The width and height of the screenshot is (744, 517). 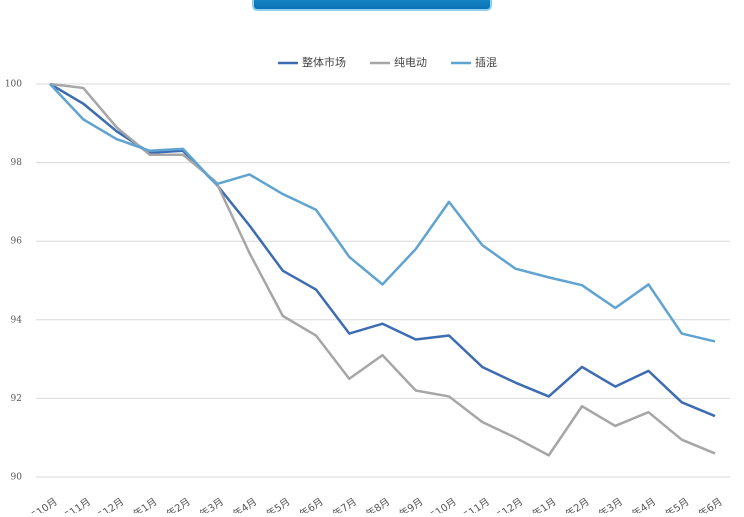 What do you see at coordinates (17, 242) in the screenshot?
I see `y-tick-label: 96` at bounding box center [17, 242].